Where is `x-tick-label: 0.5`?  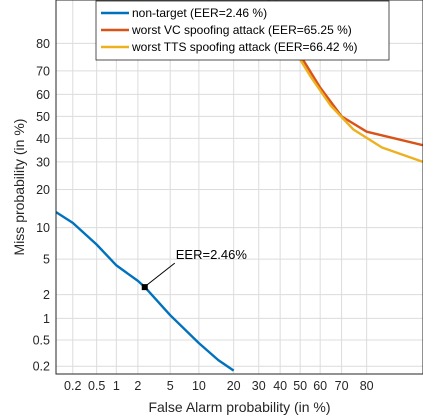 x-tick-label: 0.5 is located at coordinates (96, 386).